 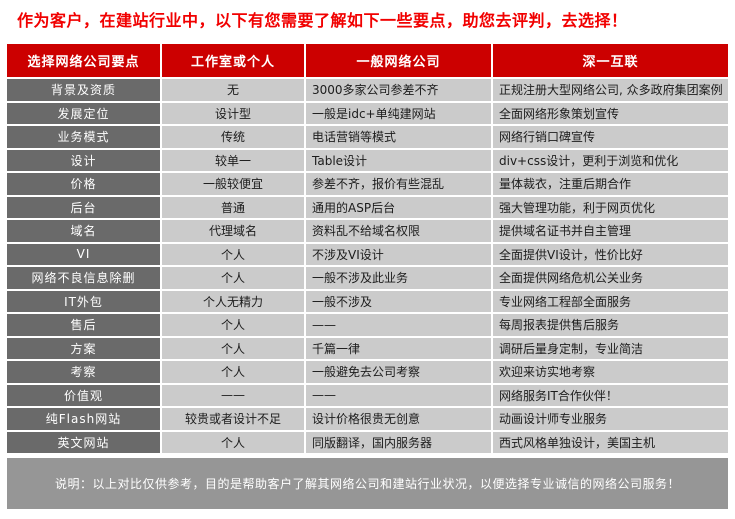 I want to click on table-row: 发展定位 设计型 一般是idc+单纯建网站 全面网络形象策划宣传, so click(x=367, y=113).